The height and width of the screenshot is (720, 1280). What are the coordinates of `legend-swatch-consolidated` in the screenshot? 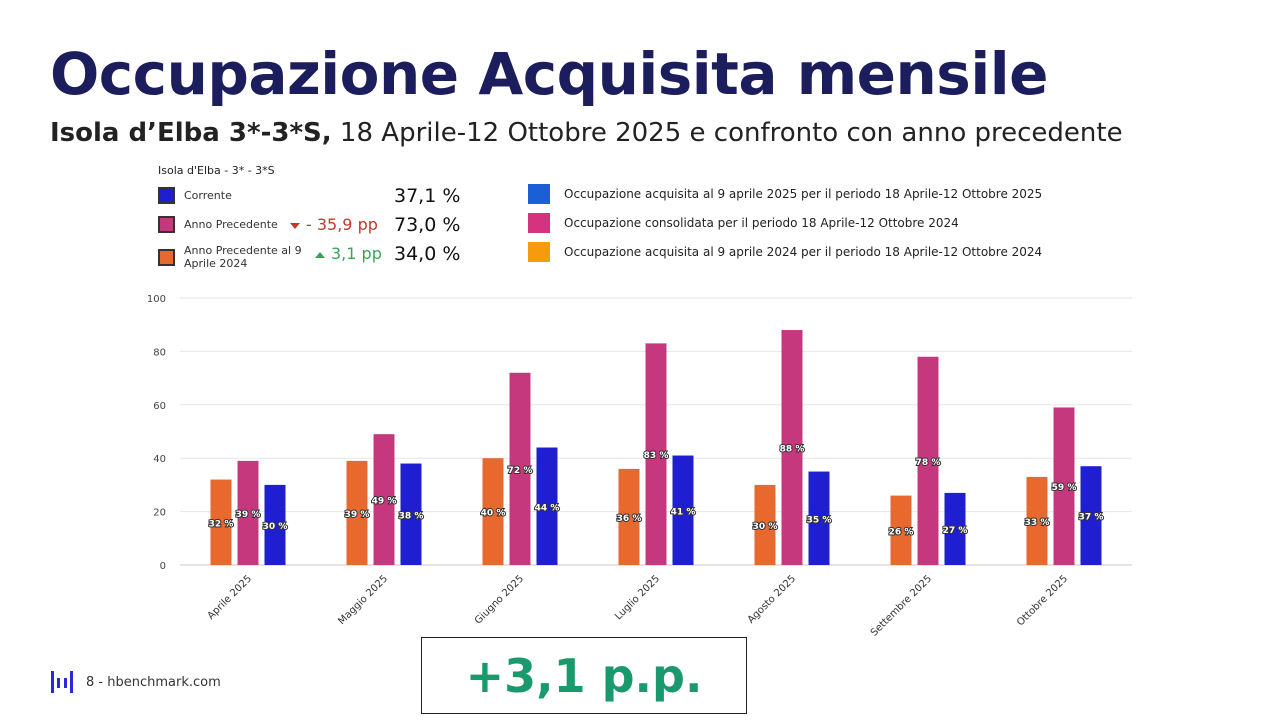 It's located at (539, 223).